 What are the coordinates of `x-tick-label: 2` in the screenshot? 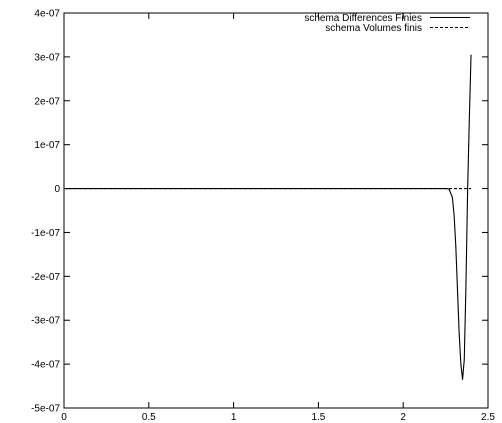 It's located at (403, 417).